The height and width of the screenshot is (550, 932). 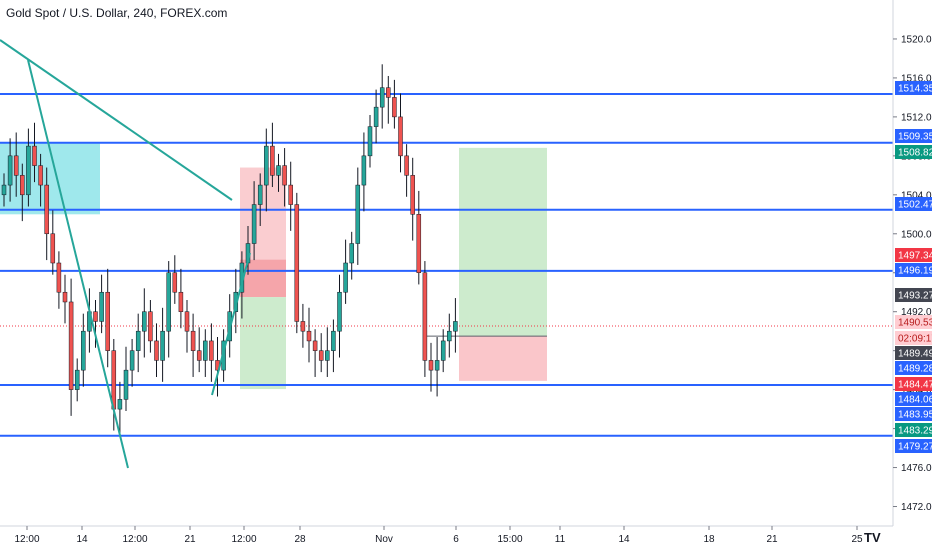 What do you see at coordinates (231, 324) in the screenshot?
I see `trendline` at bounding box center [231, 324].